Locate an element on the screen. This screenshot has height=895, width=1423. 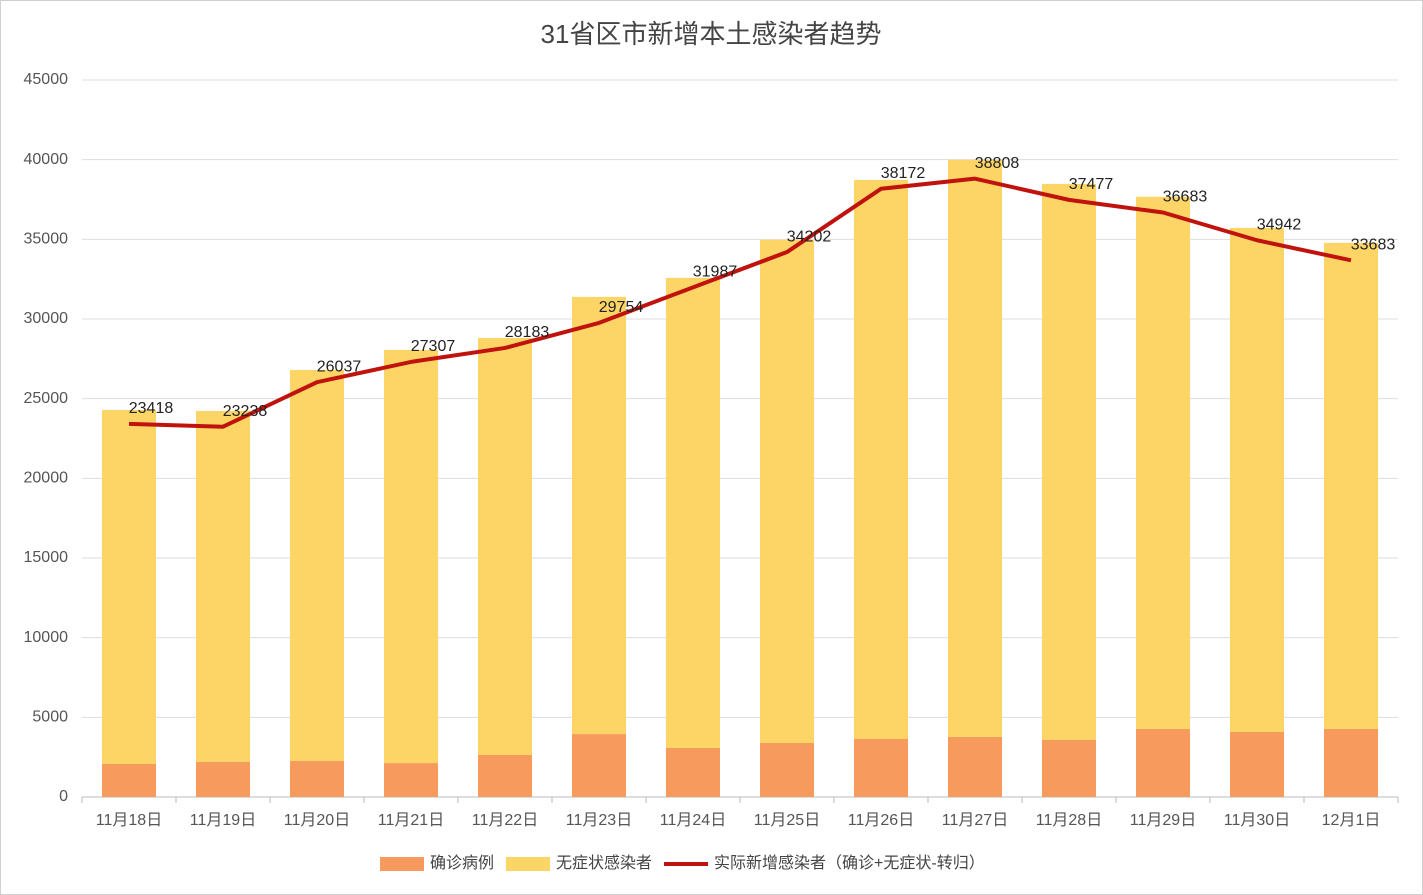
legend-label: 无症状感染者 is located at coordinates (604, 863).